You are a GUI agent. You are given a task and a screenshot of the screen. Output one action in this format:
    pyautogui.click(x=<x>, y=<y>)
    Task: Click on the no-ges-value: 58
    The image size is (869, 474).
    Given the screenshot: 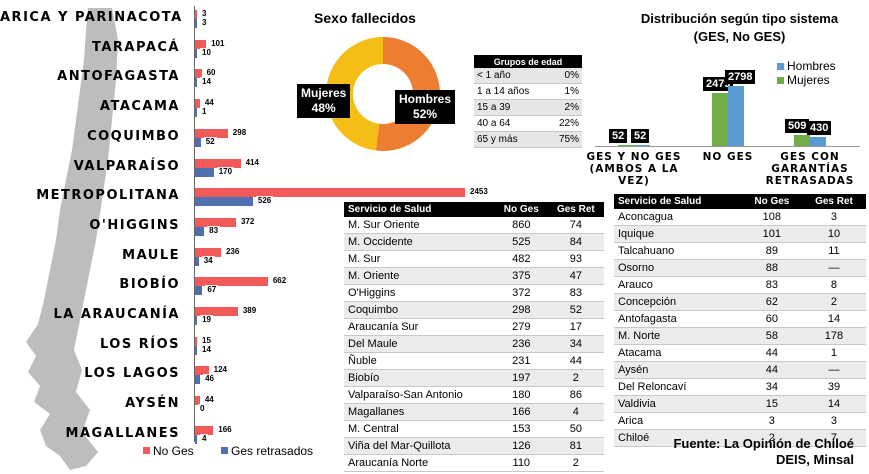 What is the action you would take?
    pyautogui.click(x=771, y=336)
    